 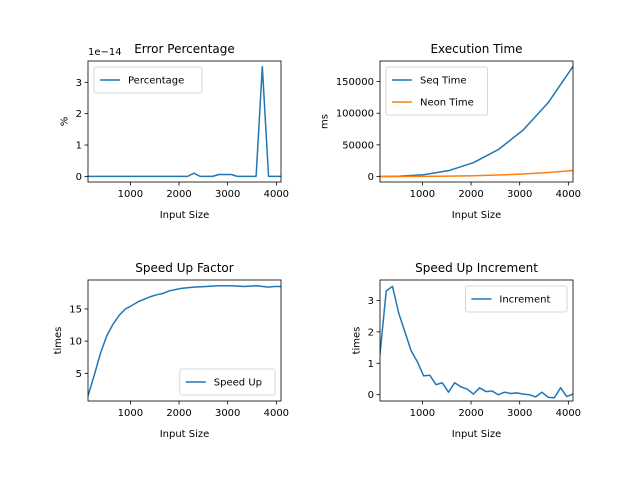 What do you see at coordinates (422, 413) in the screenshot?
I see `increment-x-tick-label: 1000` at bounding box center [422, 413].